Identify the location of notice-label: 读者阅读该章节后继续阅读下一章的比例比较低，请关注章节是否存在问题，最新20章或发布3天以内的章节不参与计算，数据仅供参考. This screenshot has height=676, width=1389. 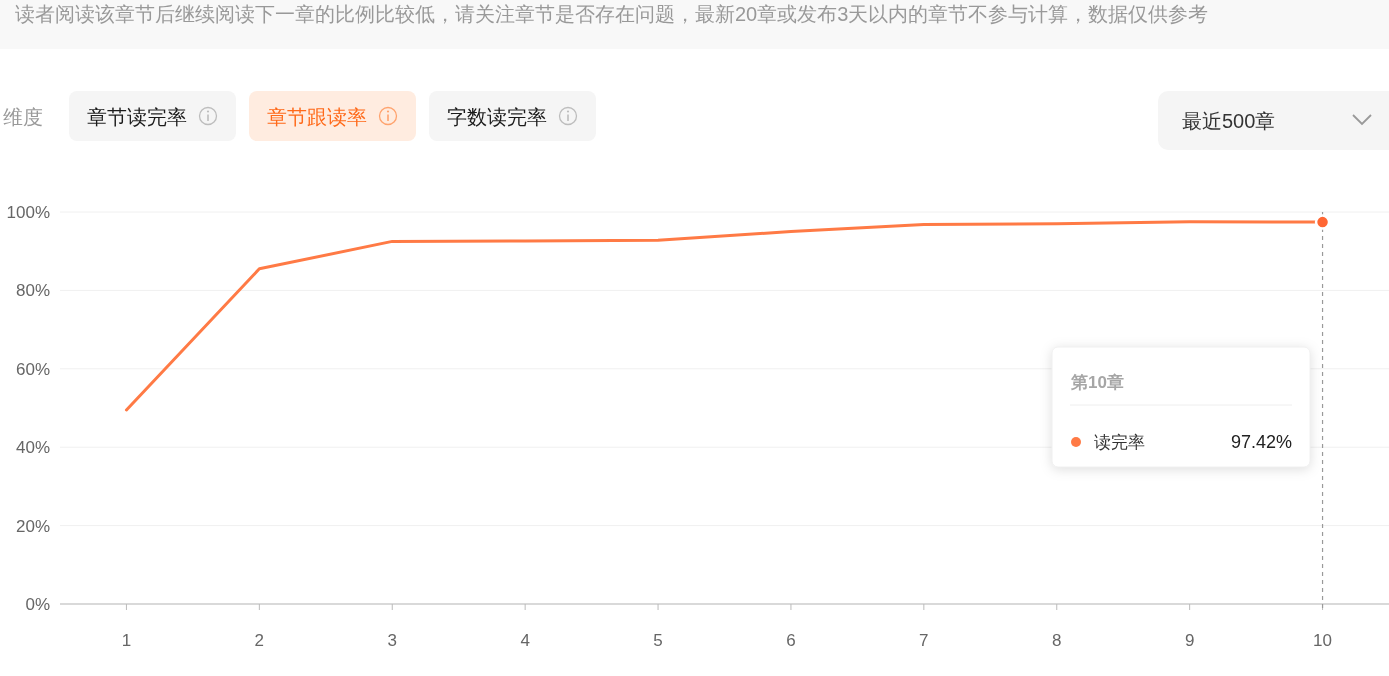
(612, 14).